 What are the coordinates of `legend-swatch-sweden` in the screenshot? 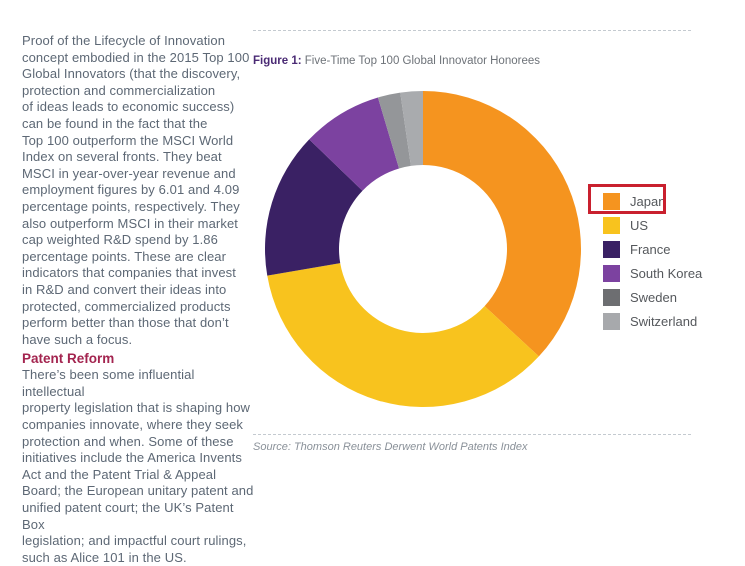 It's located at (611, 297).